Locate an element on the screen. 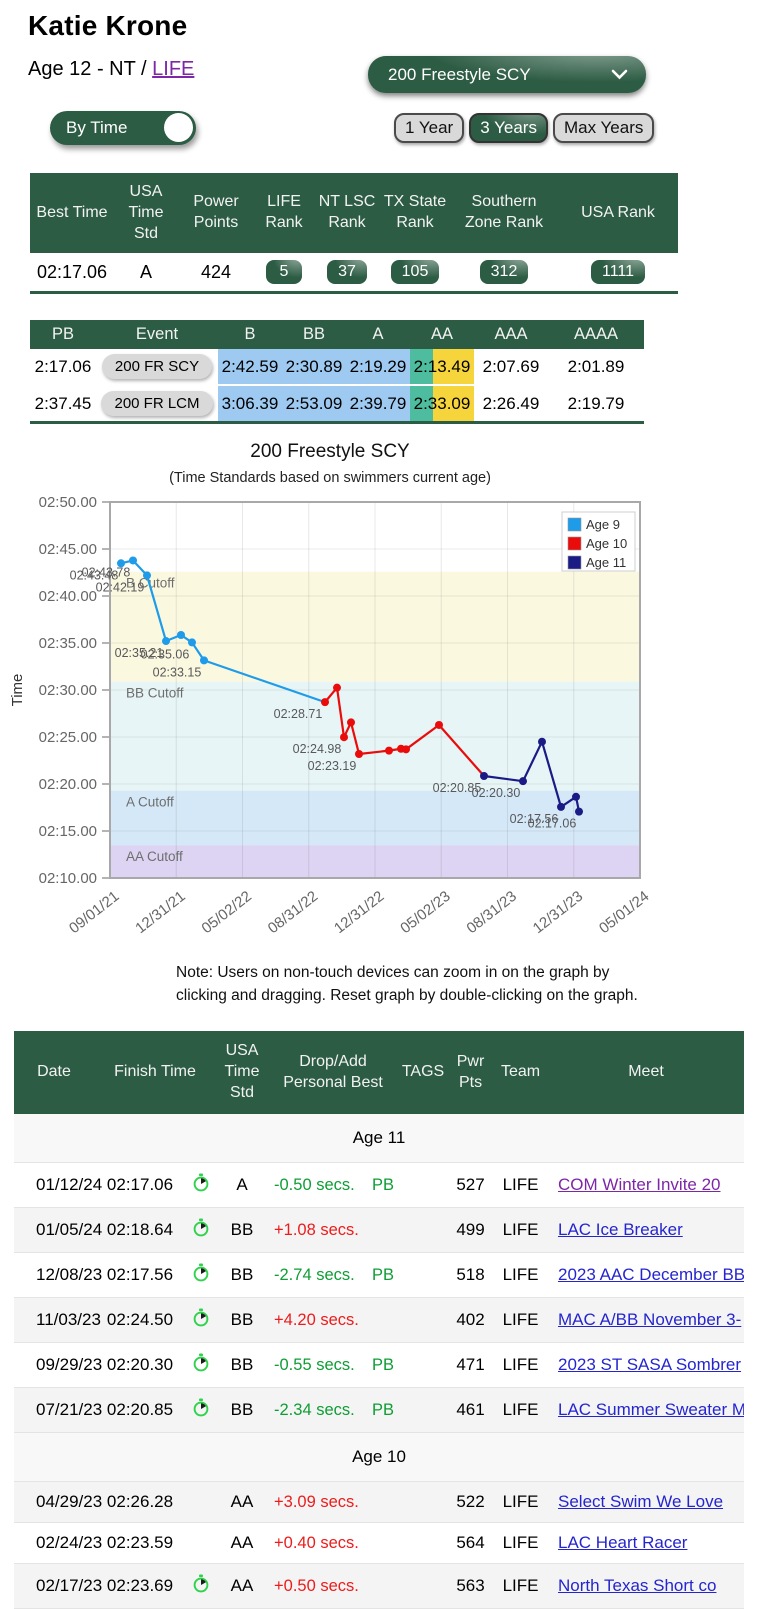  meet-link: MAC A/BB November 3- is located at coordinates (650, 1319).